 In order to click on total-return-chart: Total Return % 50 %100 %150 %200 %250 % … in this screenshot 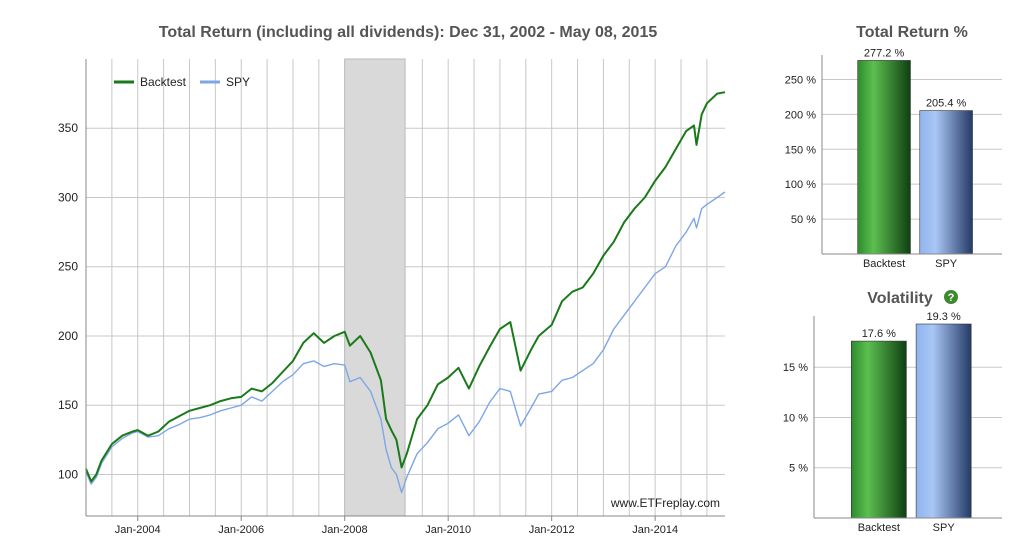, I will do `click(893, 147)`.